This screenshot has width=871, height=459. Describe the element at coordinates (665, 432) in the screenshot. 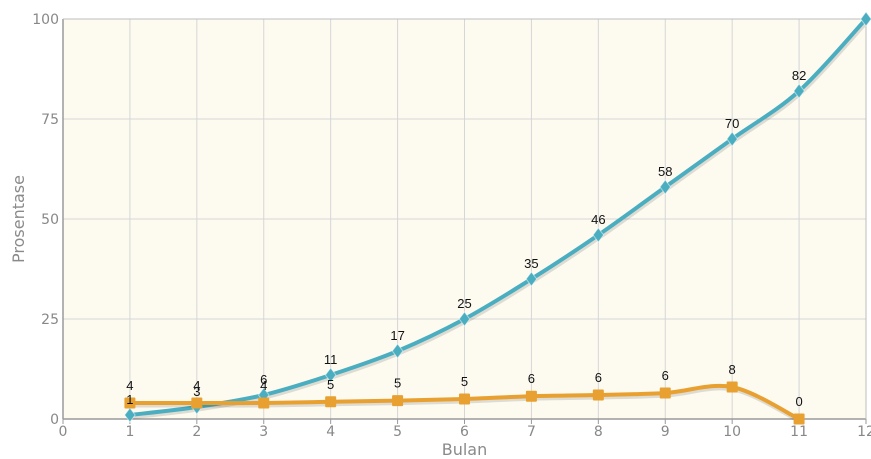

I see `x-tick-label: 9` at that location.